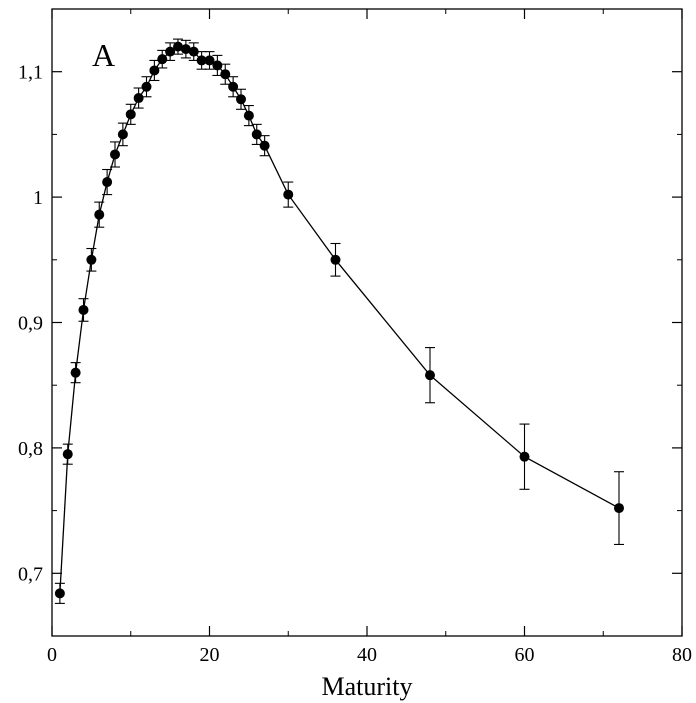  I want to click on x-tick-label: 20, so click(210, 655).